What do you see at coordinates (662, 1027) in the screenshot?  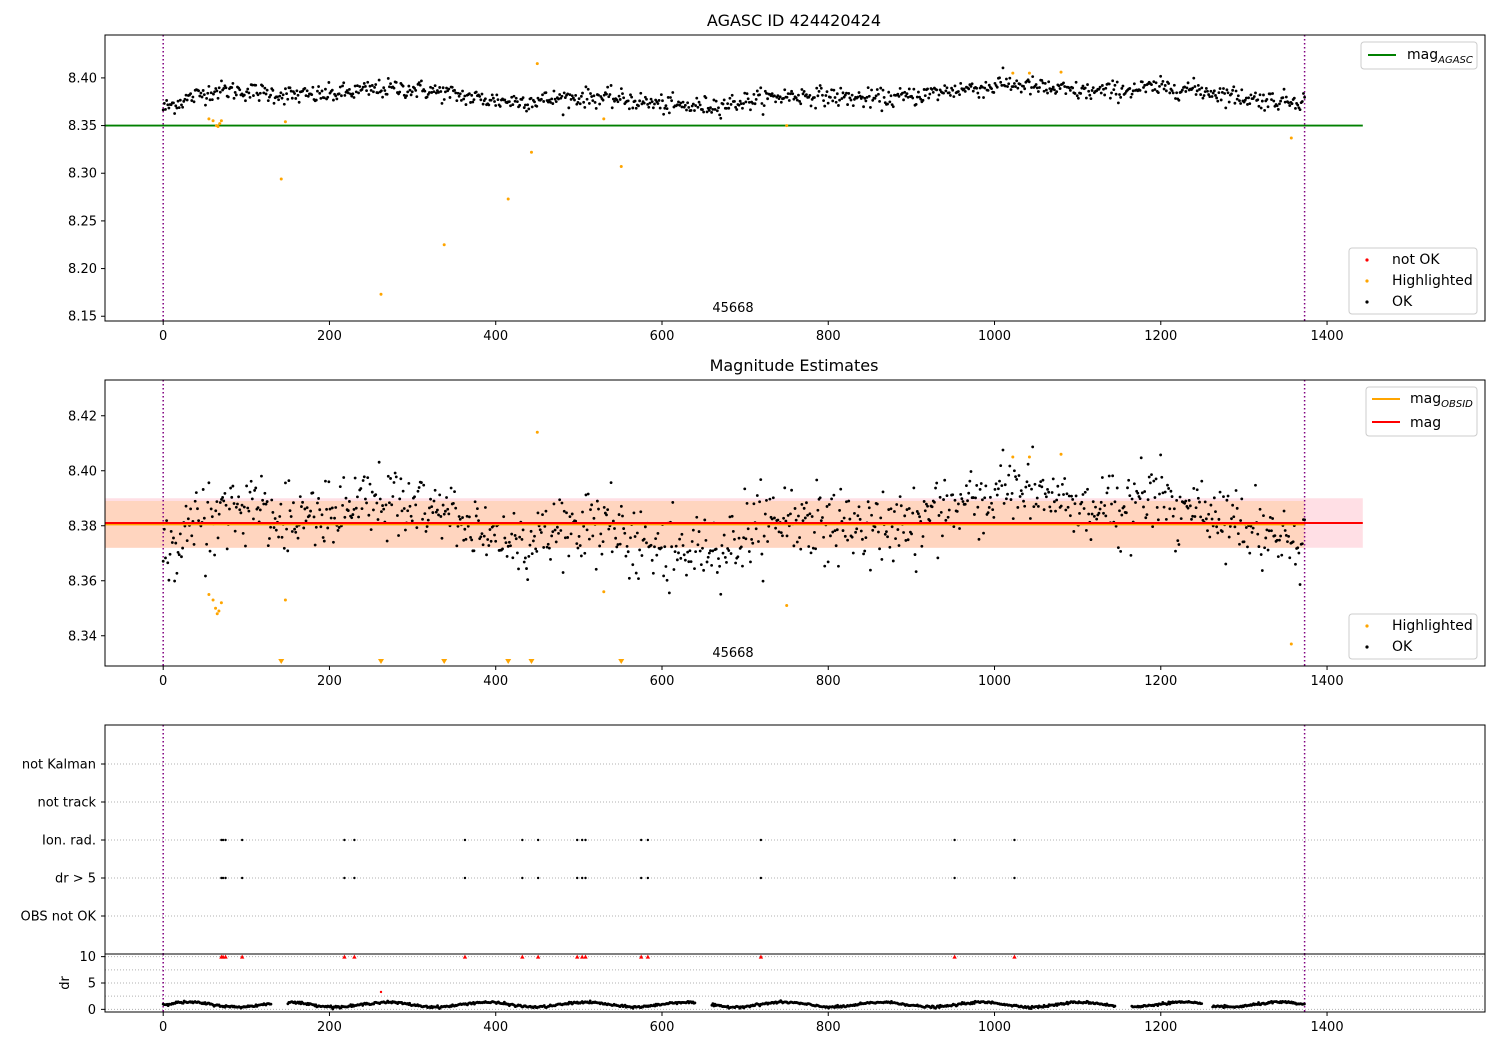 I see `x-tick-label: 600` at bounding box center [662, 1027].